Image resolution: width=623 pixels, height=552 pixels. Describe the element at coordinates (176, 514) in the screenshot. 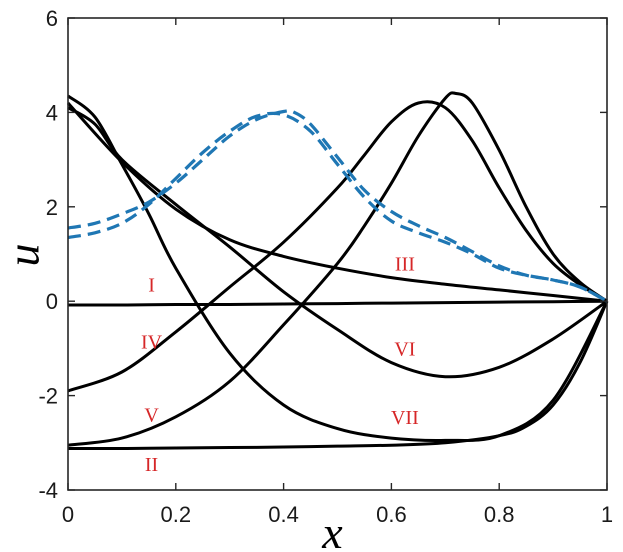

I see `x-tick-label: 0.2` at that location.